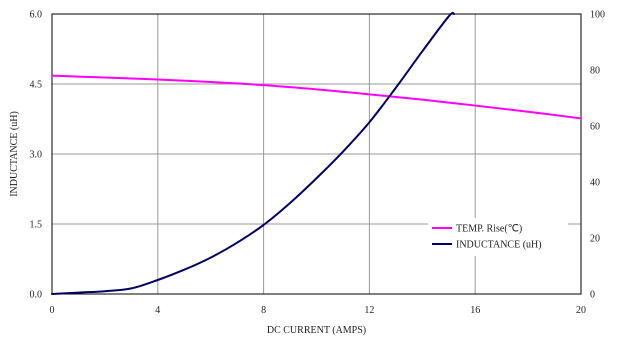  I want to click on y-tick-label: 1.5, so click(36, 225).